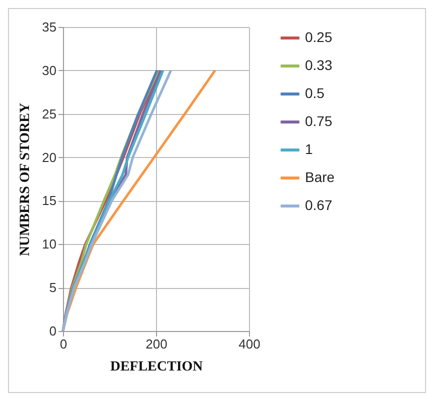  Describe the element at coordinates (318, 37) in the screenshot. I see `legend-label: 0.25` at that location.